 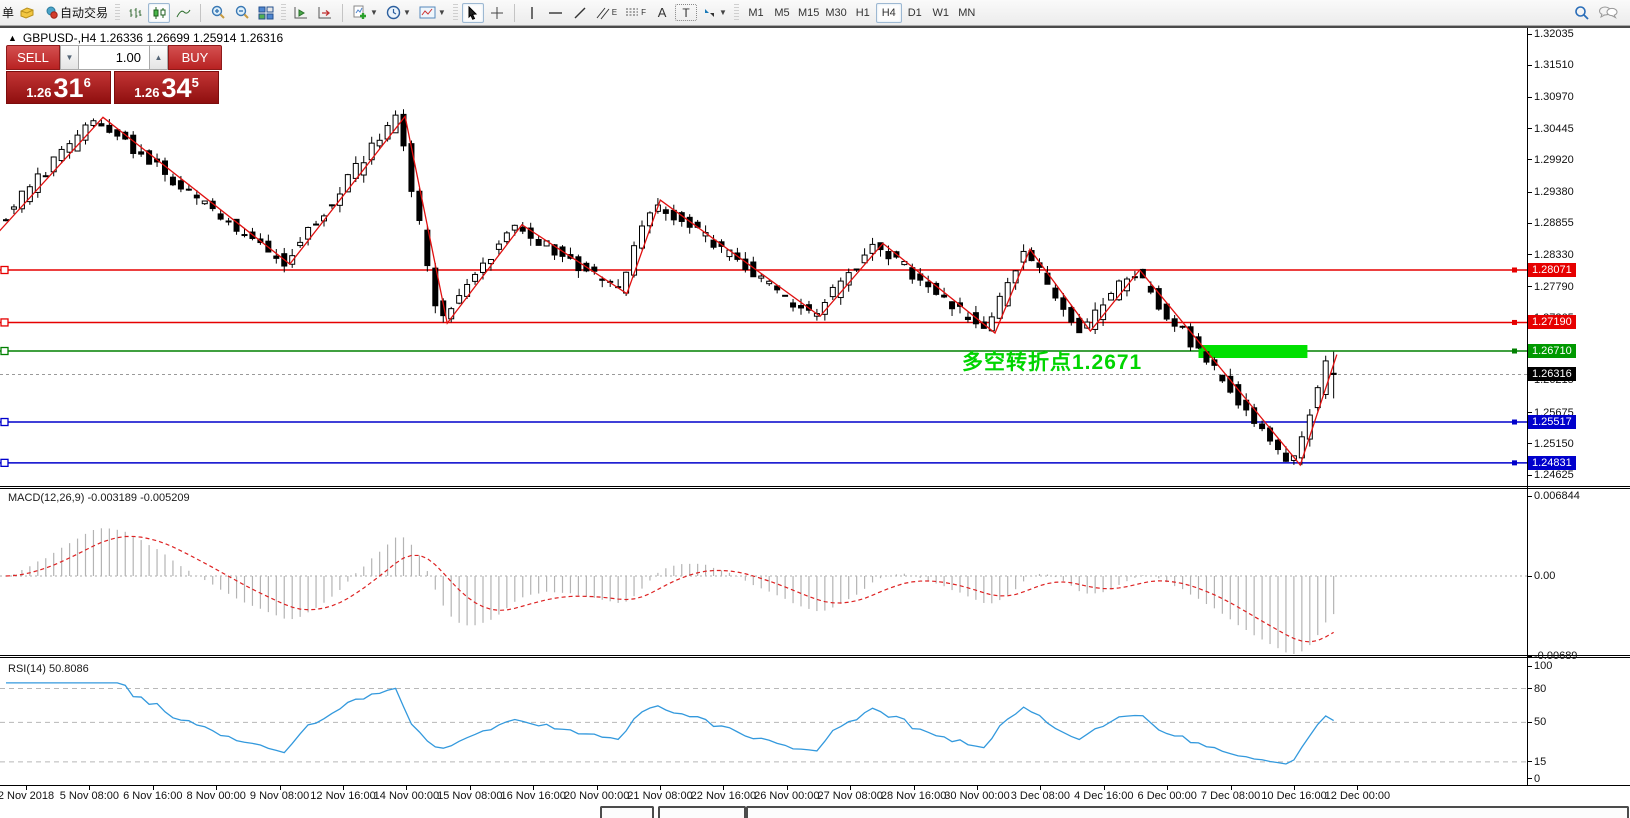 I want to click on price-tag: 1.25517, so click(x=1552, y=422).